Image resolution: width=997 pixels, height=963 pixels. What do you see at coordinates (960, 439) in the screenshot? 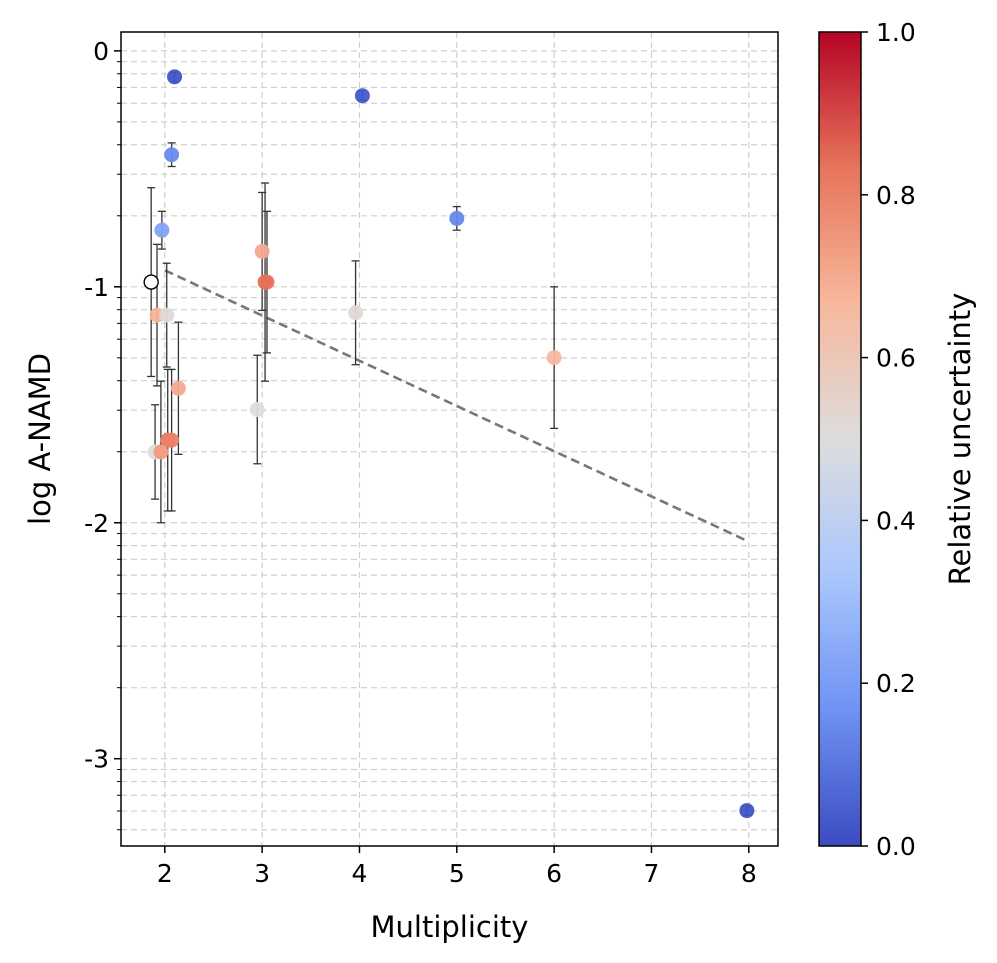
I see `colorbar-title: Relative uncertainty` at bounding box center [960, 439].